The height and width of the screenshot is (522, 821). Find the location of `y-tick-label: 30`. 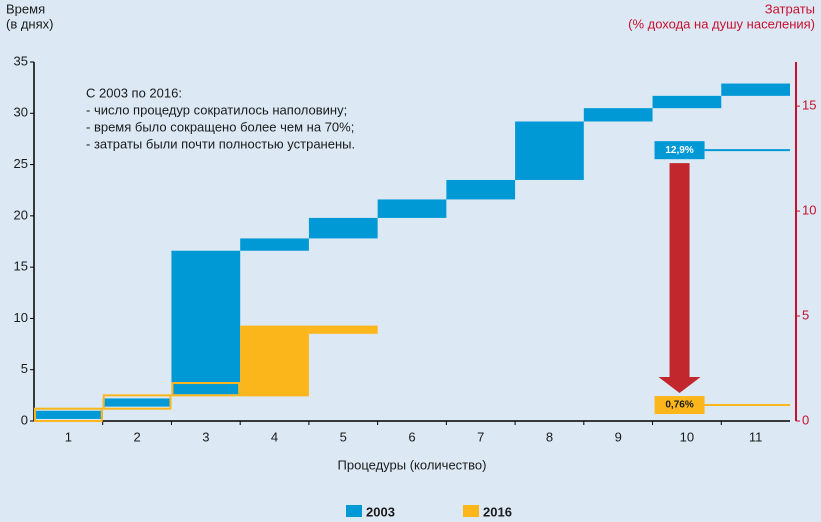

y-tick-label: 30 is located at coordinates (21, 112).